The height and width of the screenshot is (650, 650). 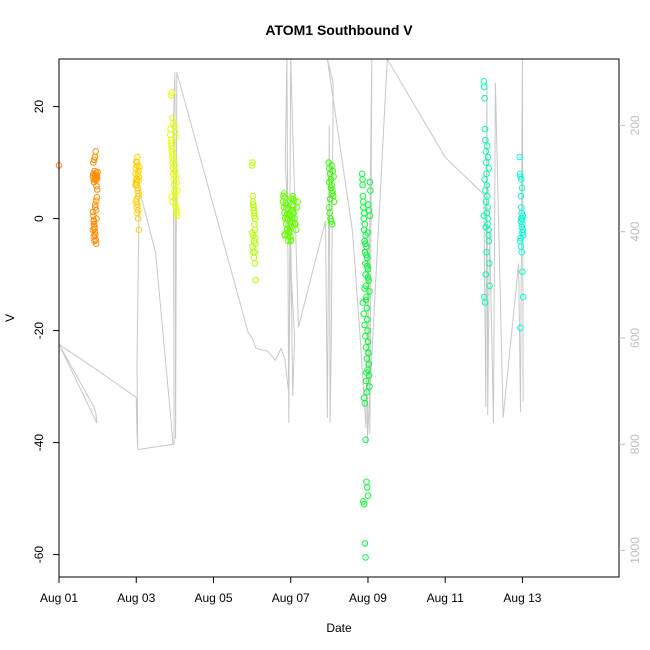 I want to click on right-tick-label: 400, so click(x=635, y=231).